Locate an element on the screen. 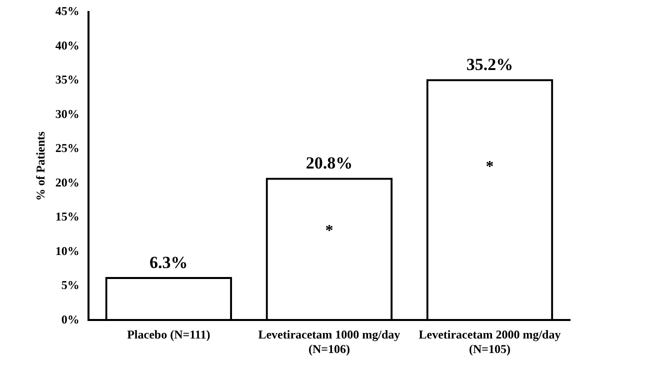 The image size is (648, 365). data-label: 20.8% is located at coordinates (329, 163).